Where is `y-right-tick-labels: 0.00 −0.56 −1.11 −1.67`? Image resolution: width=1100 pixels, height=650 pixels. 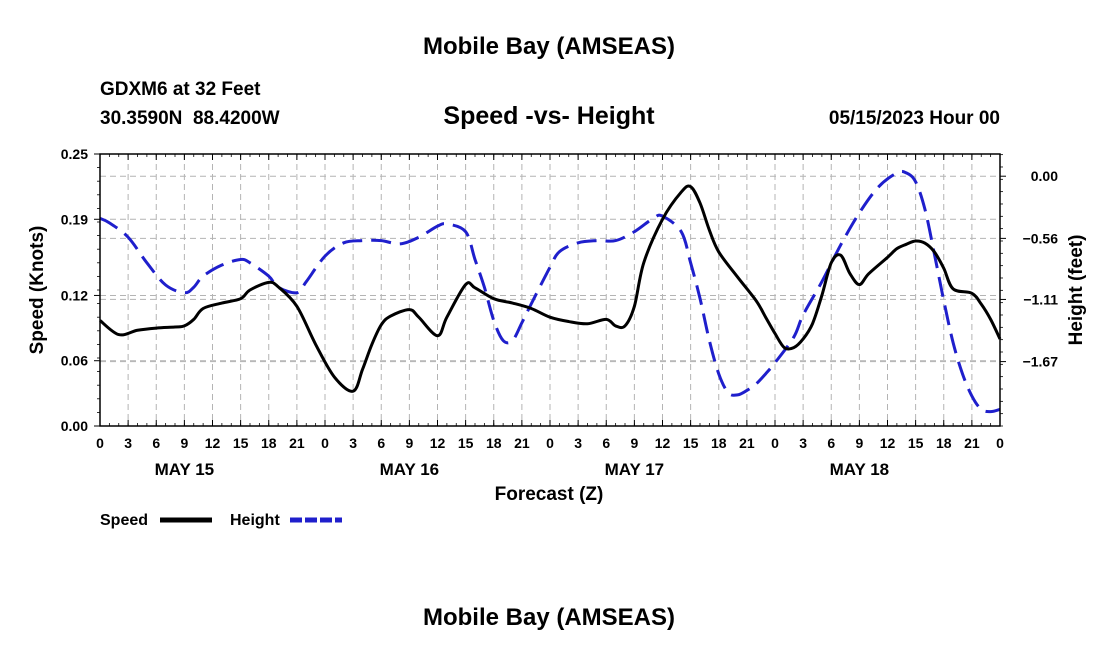 y-right-tick-labels: 0.00 −0.56 −1.11 −1.67 is located at coordinates (1041, 268).